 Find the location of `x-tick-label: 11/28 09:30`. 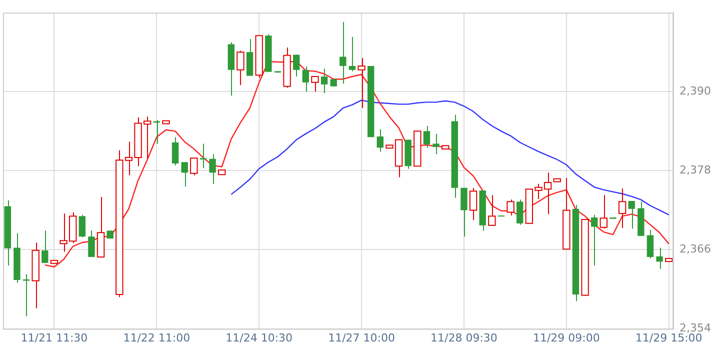

x-tick-label: 11/28 09:30 is located at coordinates (464, 337).